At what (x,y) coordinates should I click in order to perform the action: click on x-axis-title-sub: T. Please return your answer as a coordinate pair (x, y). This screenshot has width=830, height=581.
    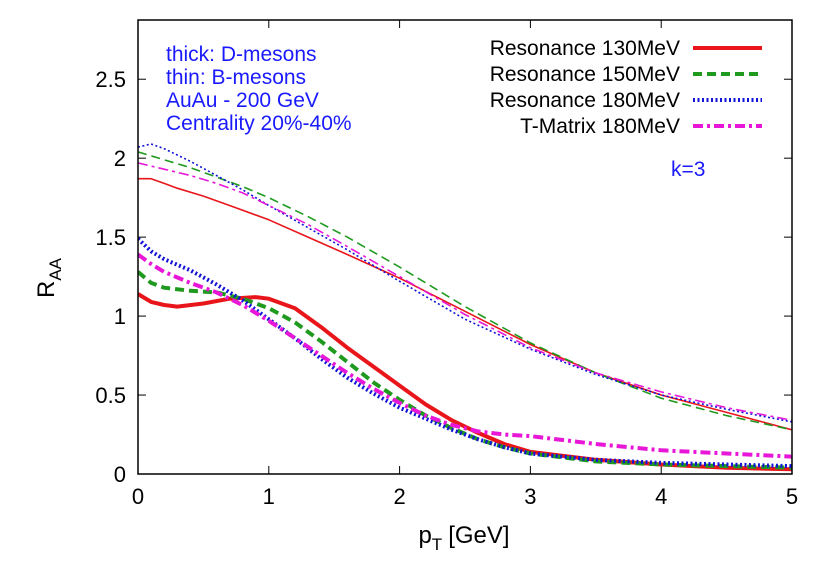
    Looking at the image, I should click on (437, 544).